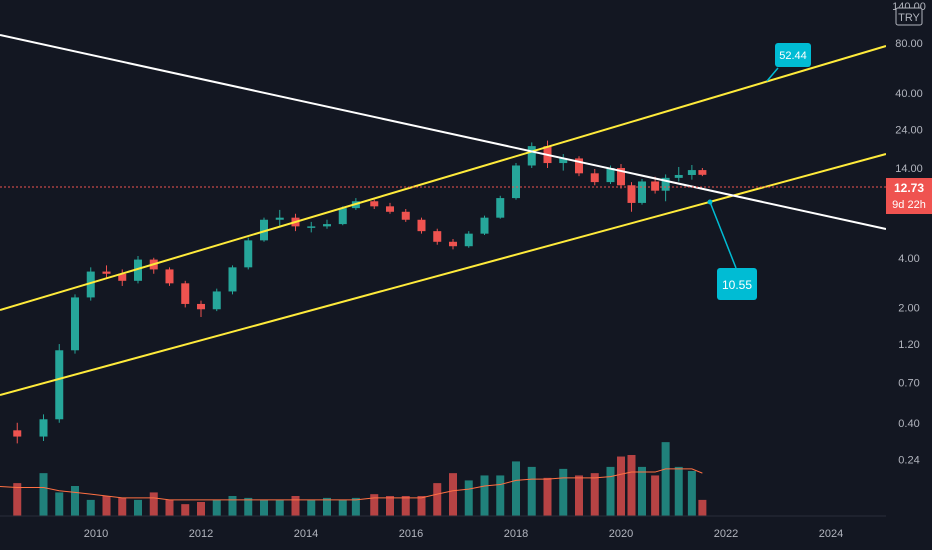 Image resolution: width=932 pixels, height=550 pixels. Describe the element at coordinates (516, 534) in the screenshot. I see `time-tick-label: 2018` at that location.